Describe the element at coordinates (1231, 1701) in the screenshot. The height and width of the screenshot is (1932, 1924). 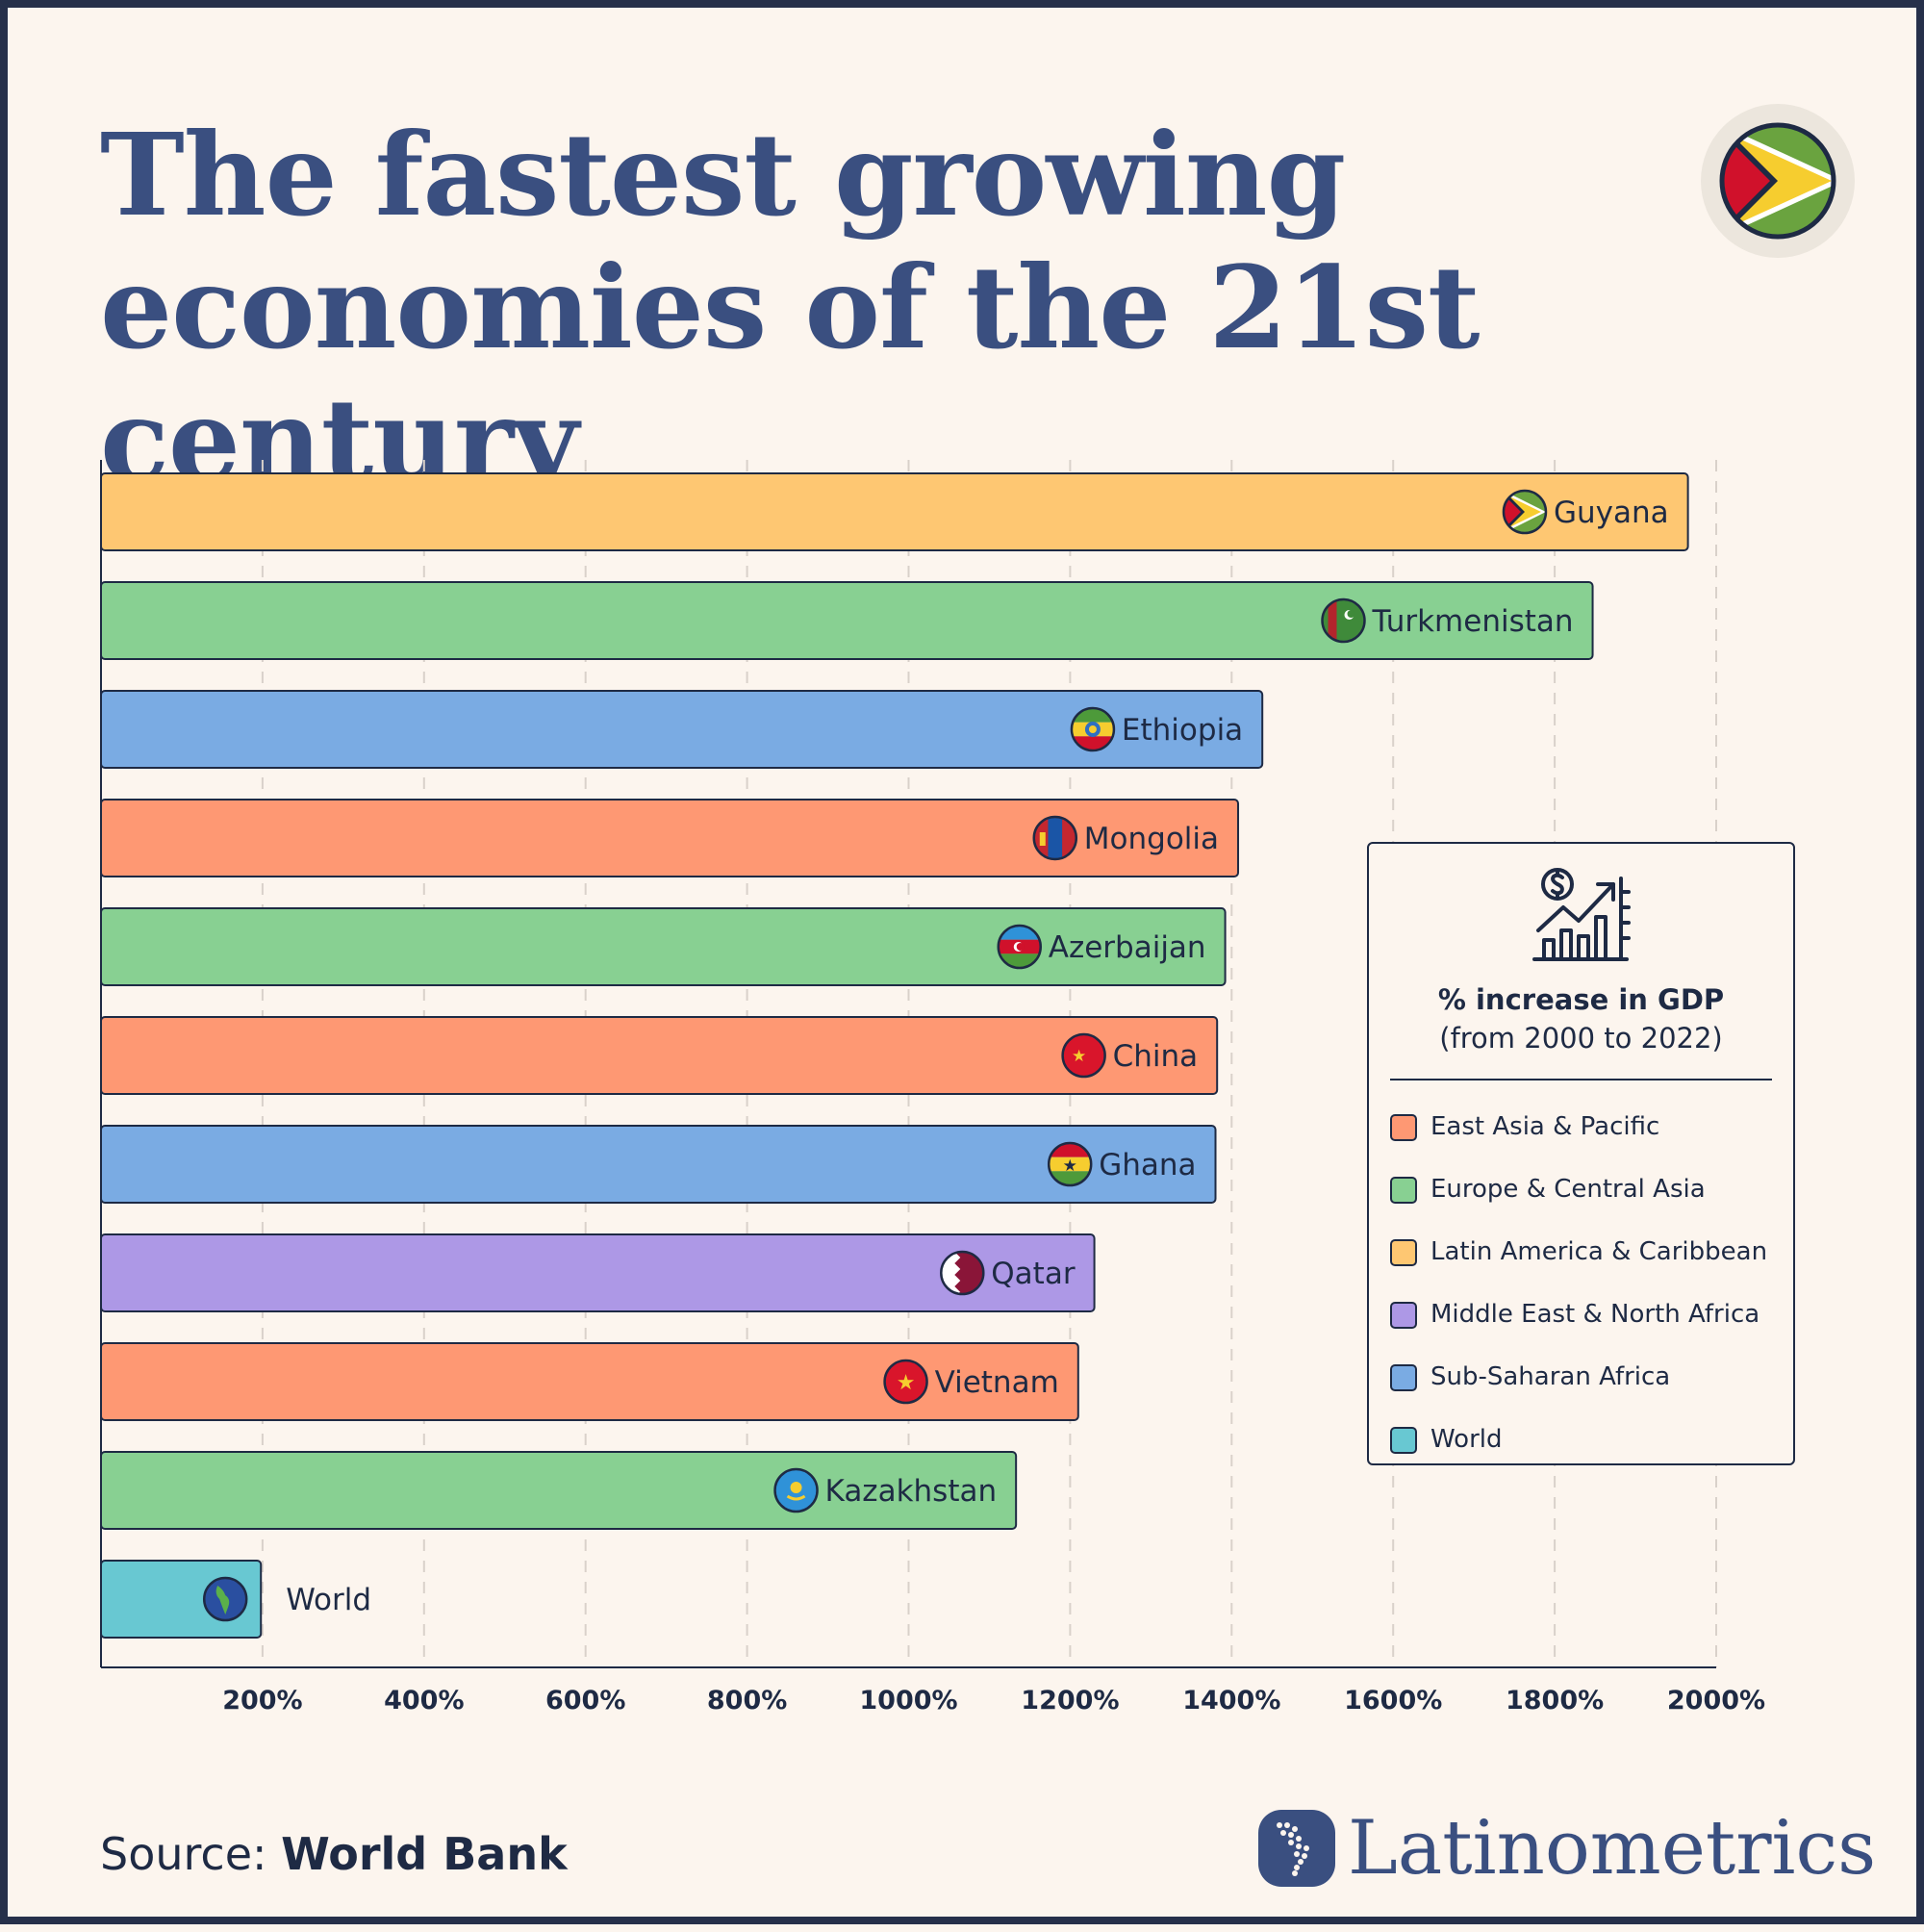
I see `x-tick-label: 1400%` at that location.